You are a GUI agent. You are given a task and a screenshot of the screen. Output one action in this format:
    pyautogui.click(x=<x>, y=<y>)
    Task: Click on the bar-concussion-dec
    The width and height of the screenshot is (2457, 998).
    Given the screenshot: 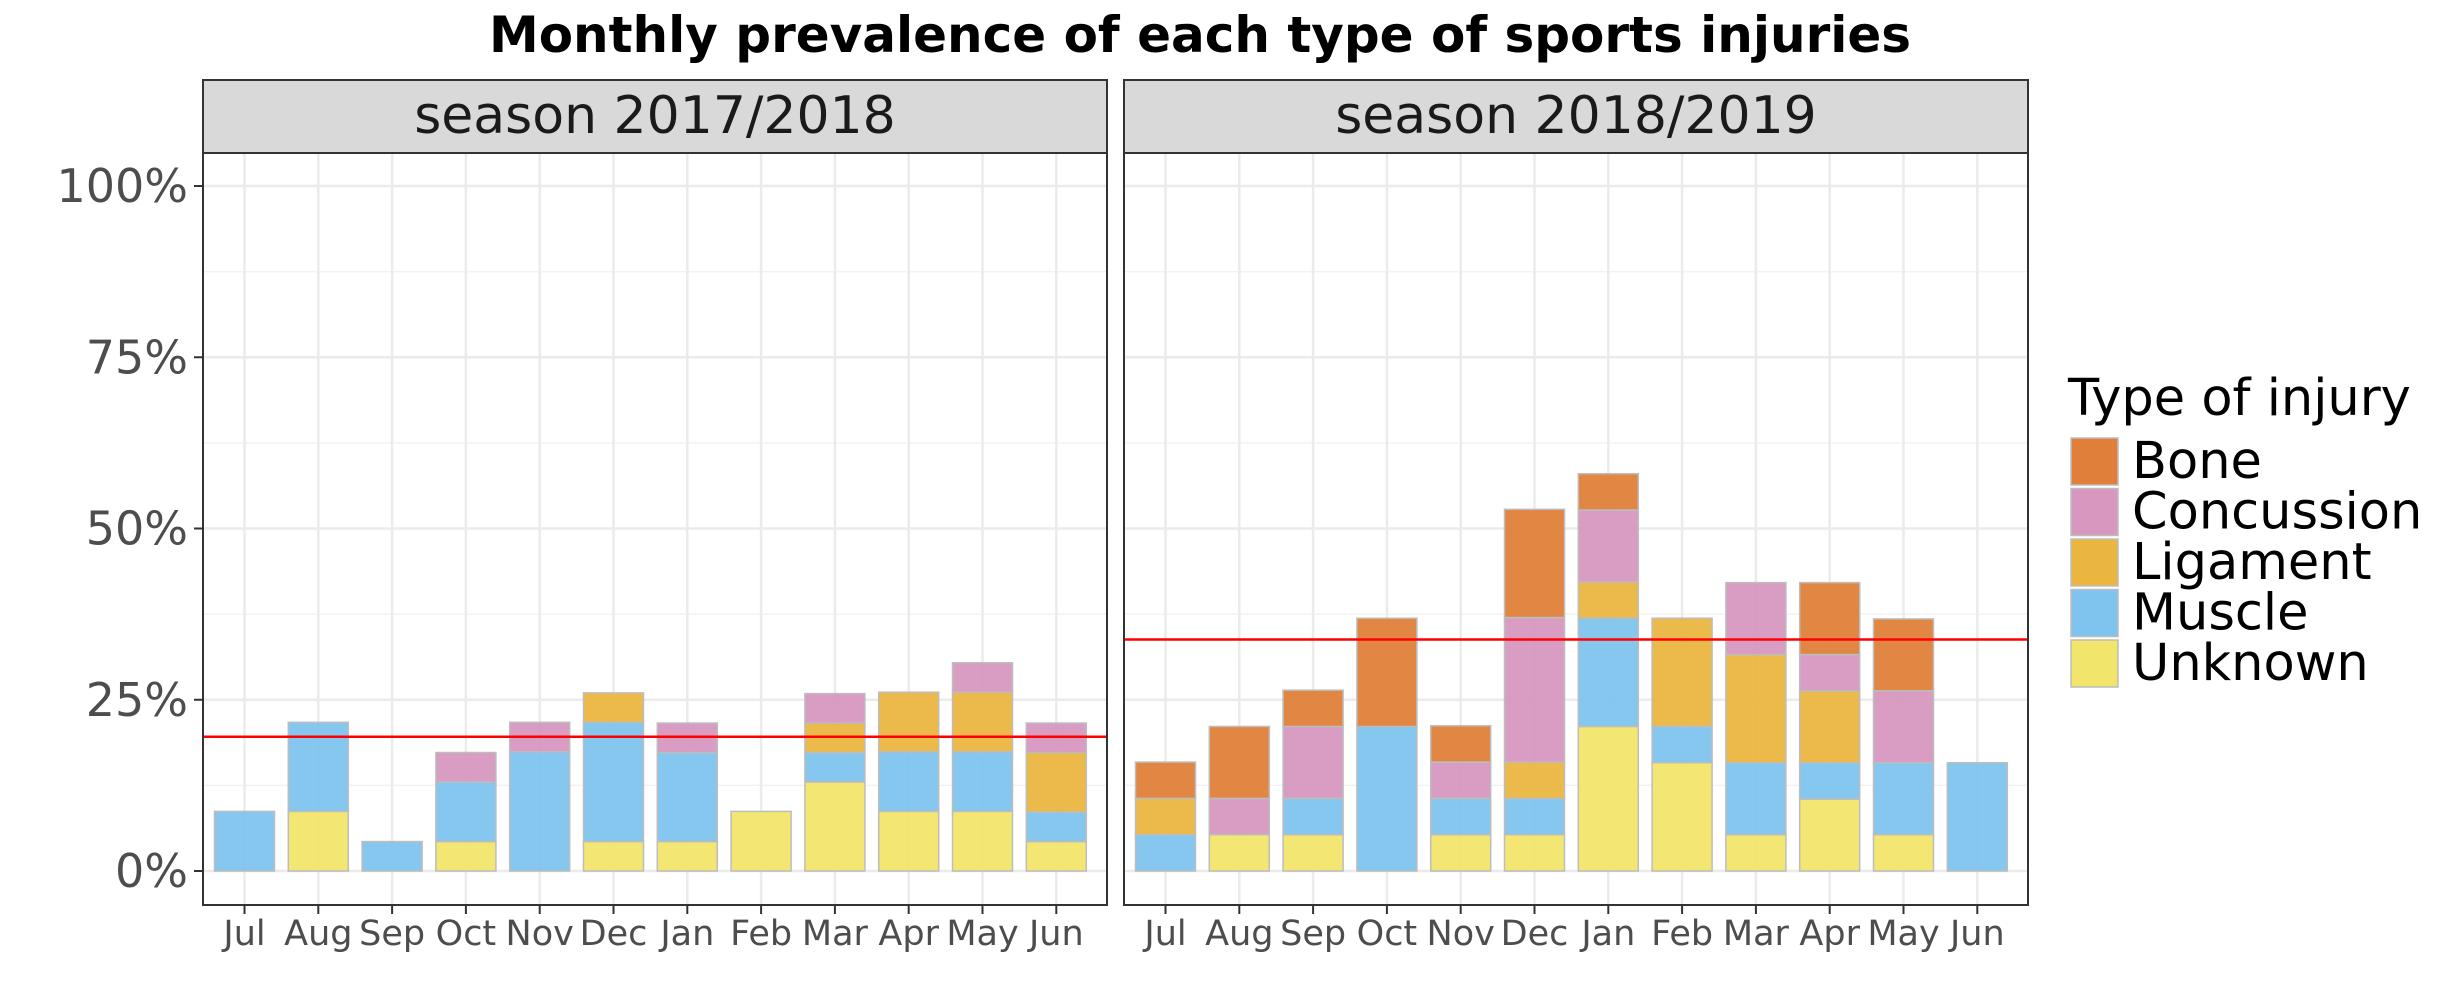 What is the action you would take?
    pyautogui.click(x=1534, y=689)
    